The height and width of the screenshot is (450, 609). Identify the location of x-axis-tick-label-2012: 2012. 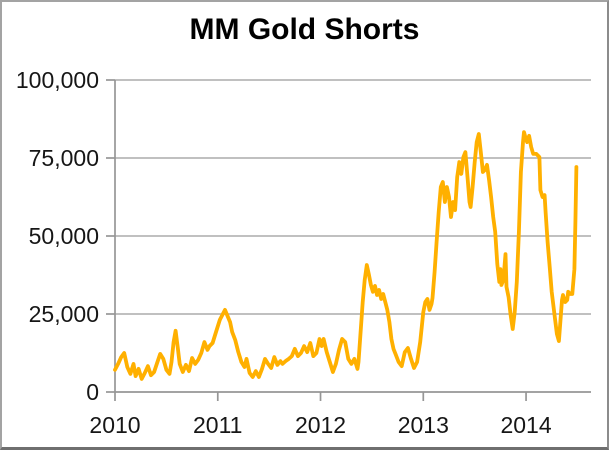
(320, 425).